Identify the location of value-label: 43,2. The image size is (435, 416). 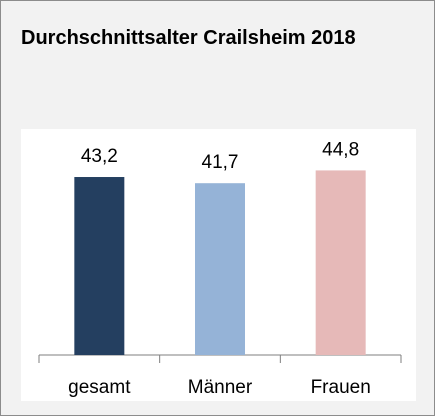
(99, 156).